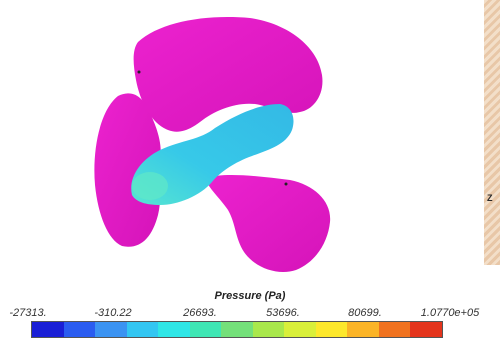  Describe the element at coordinates (492, 132) in the screenshot. I see `side-panel` at that location.